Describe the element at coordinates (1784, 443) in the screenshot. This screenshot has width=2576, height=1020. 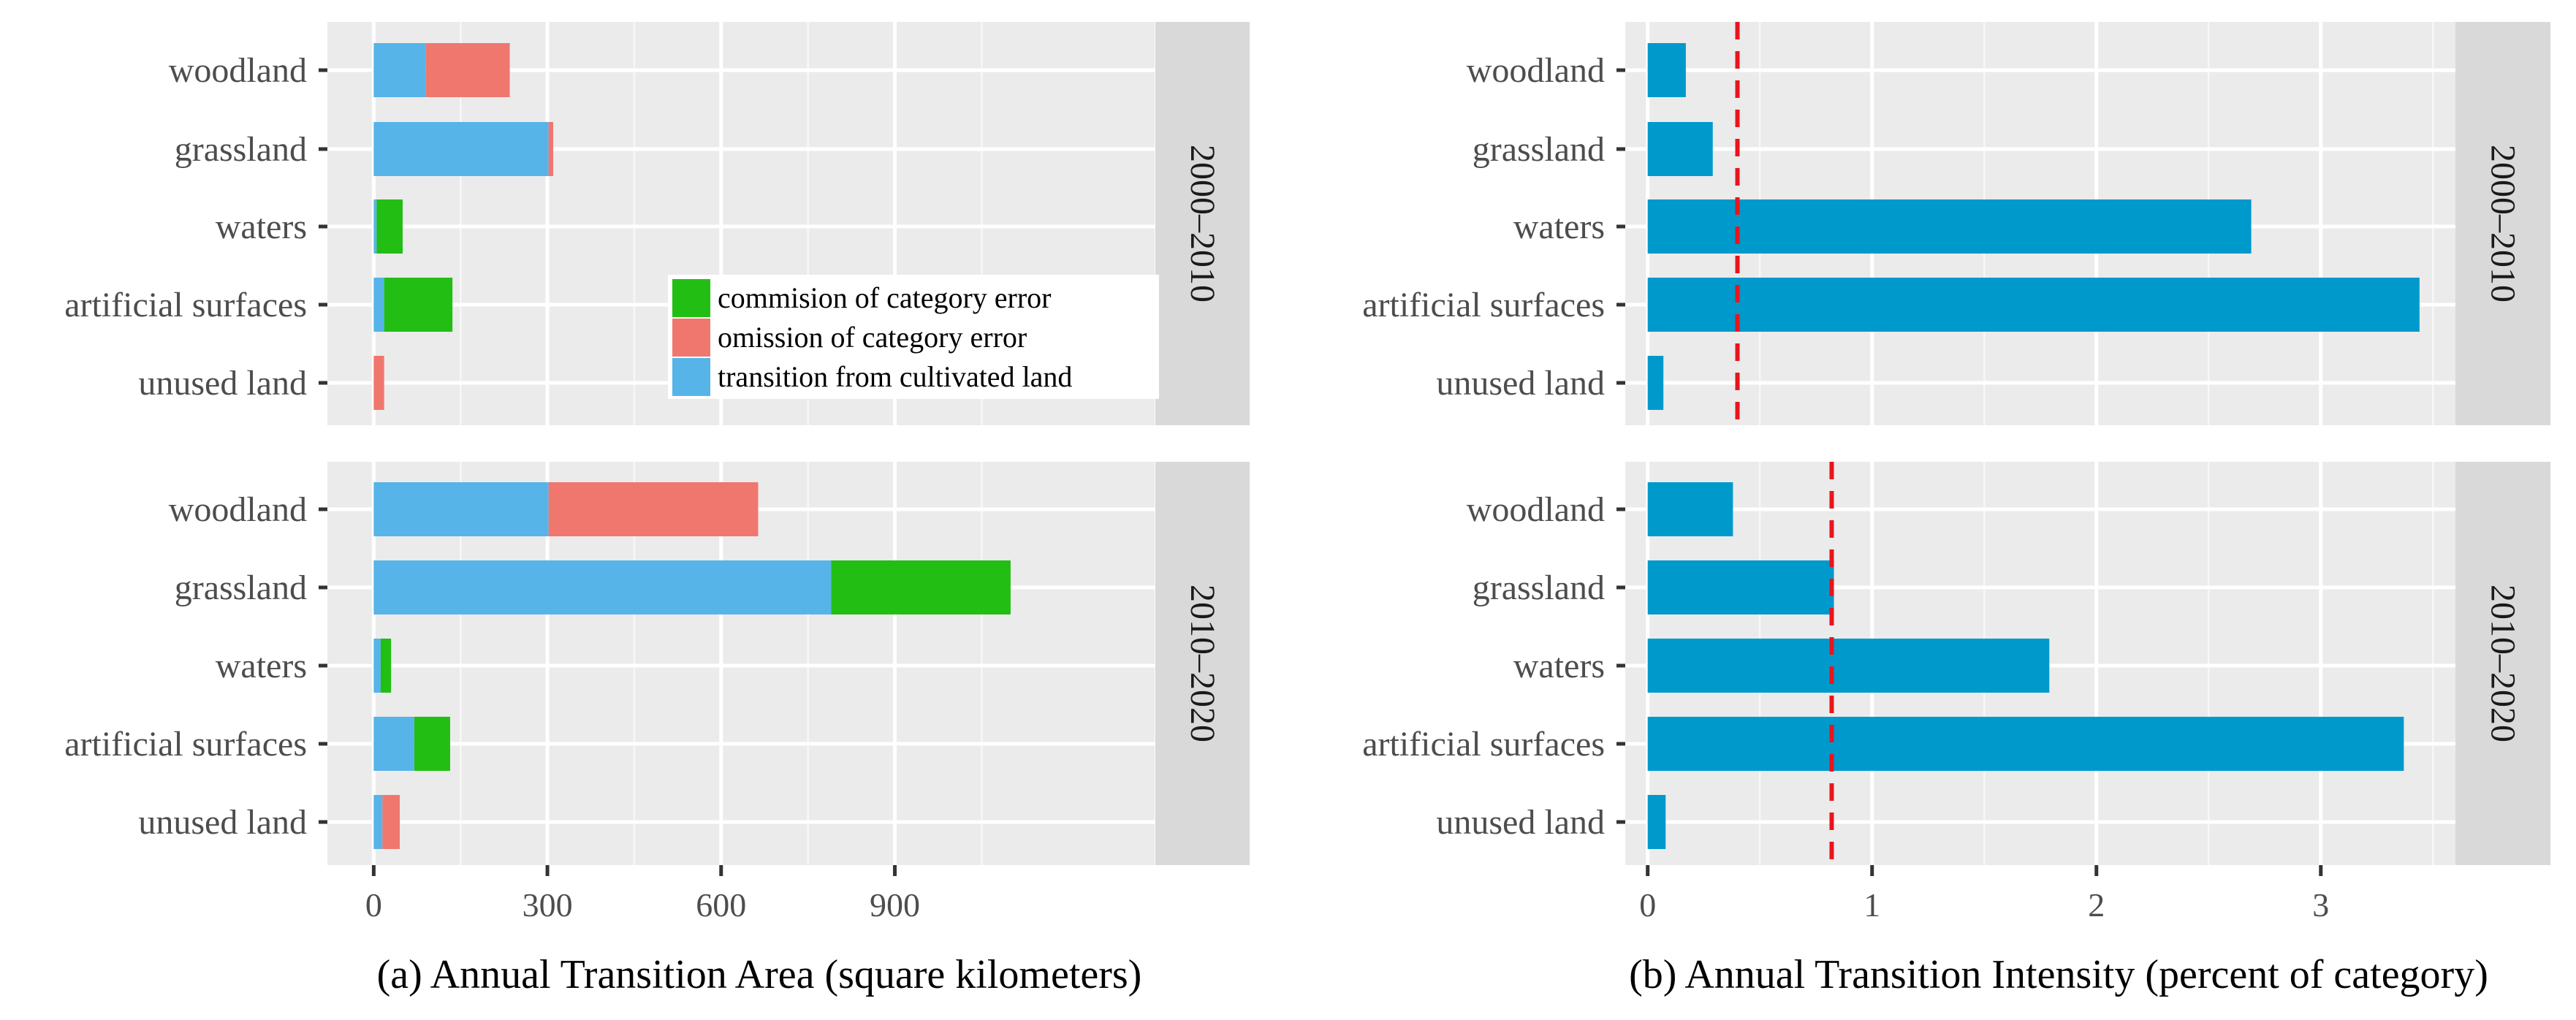
I see `reference-lines` at that location.